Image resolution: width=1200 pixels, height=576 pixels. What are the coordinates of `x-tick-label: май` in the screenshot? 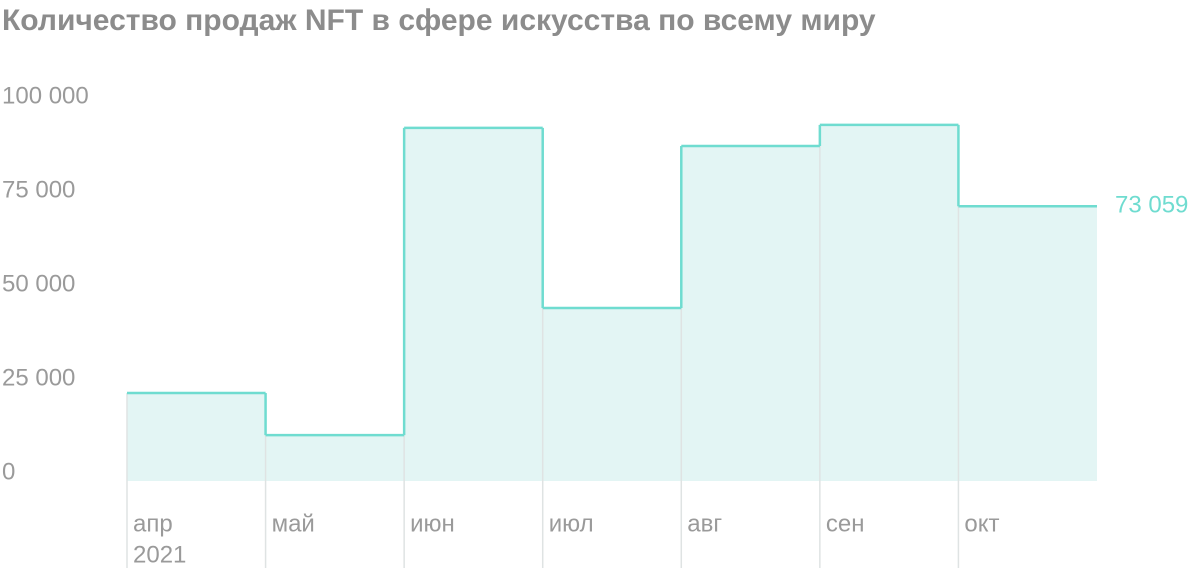 It's located at (293, 523).